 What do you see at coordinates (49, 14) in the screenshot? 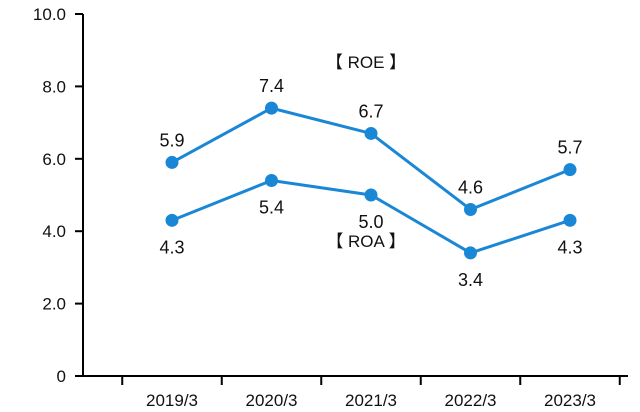
I see `y-tick-label: 10.0` at bounding box center [49, 14].